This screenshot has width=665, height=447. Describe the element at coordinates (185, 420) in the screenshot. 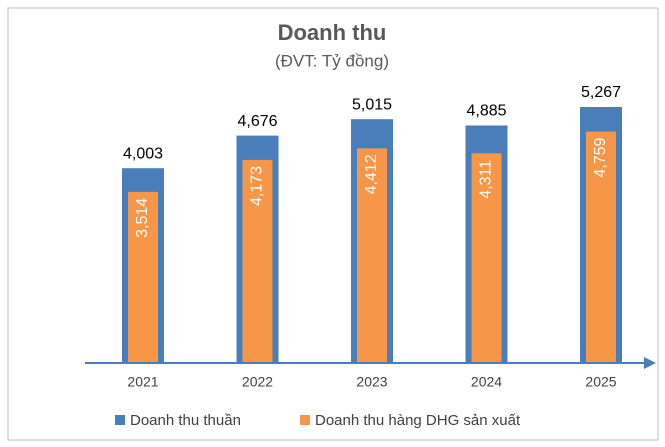

I see `legend-label: Doanh thu thuần` at that location.